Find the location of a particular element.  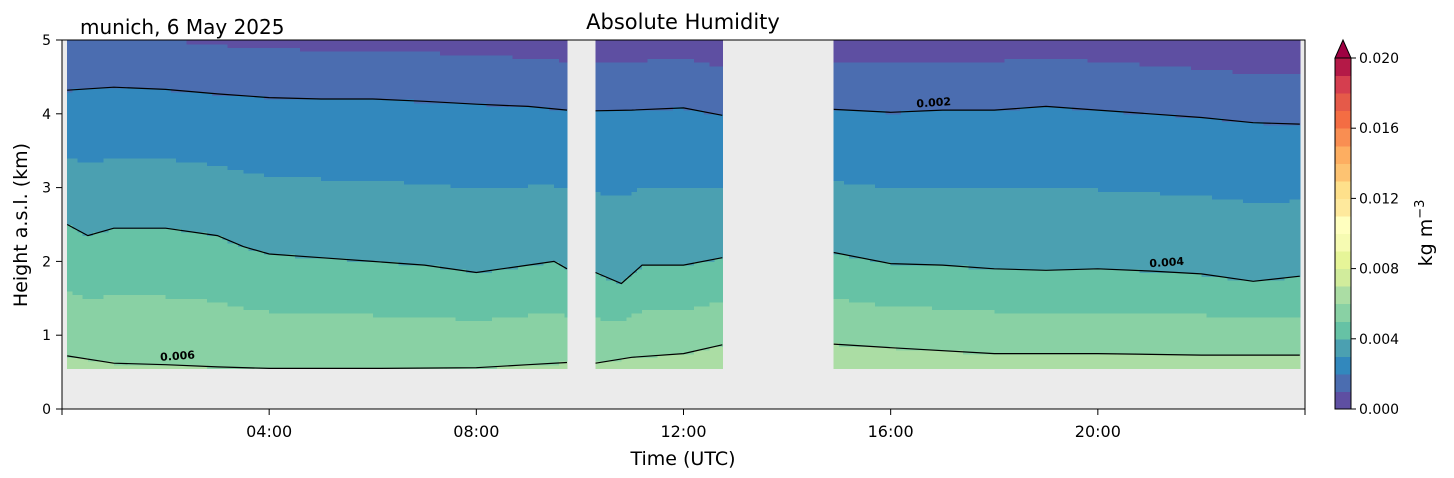

colorbar-tick-label: 0.020 is located at coordinates (1379, 59).